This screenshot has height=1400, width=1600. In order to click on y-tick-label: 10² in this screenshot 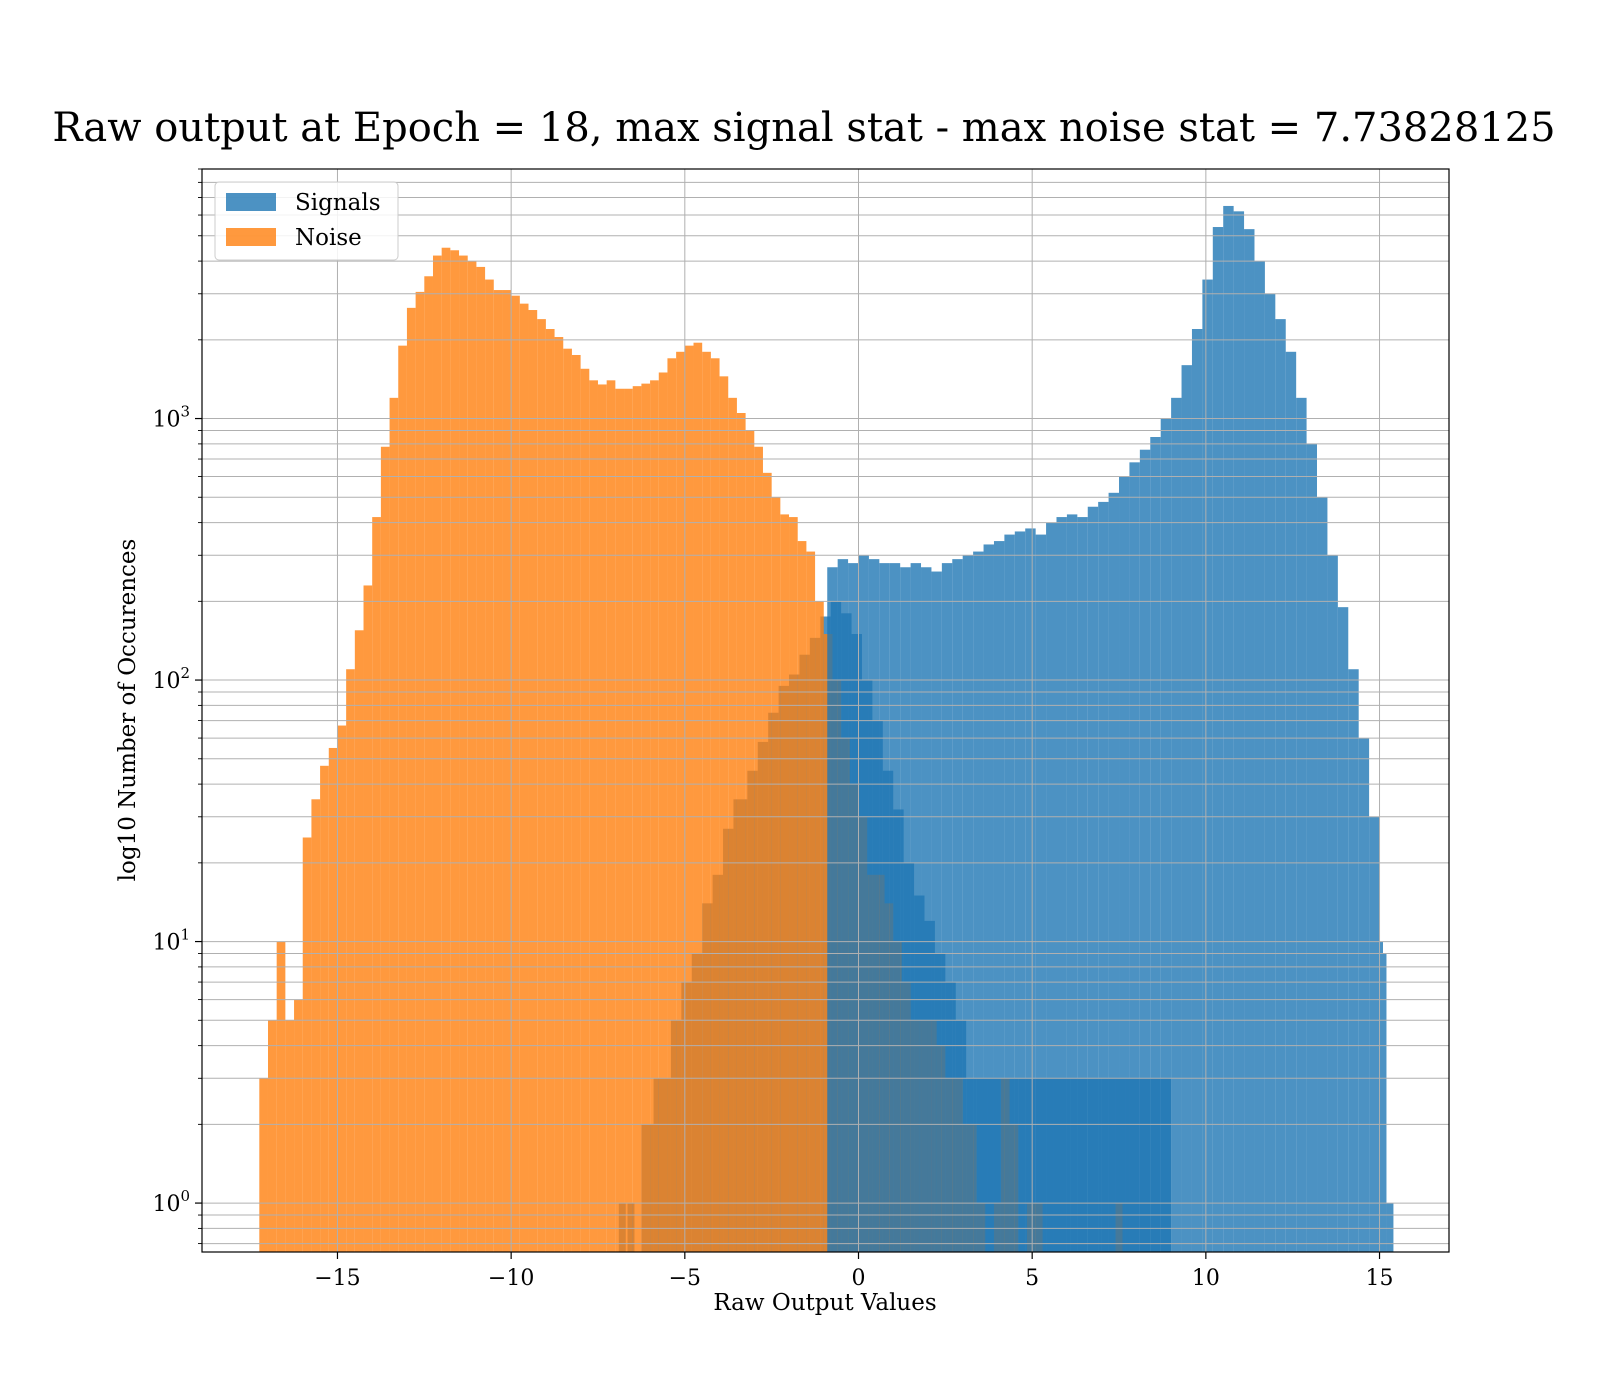, I will do `click(171, 679)`.